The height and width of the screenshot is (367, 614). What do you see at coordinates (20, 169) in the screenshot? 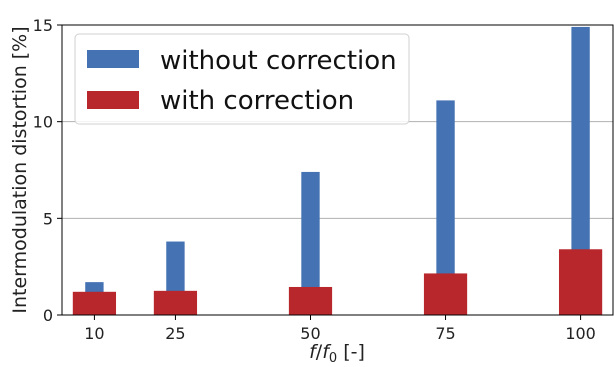
I see `y-axis-label: Intermodulation distortion [%]` at bounding box center [20, 169].